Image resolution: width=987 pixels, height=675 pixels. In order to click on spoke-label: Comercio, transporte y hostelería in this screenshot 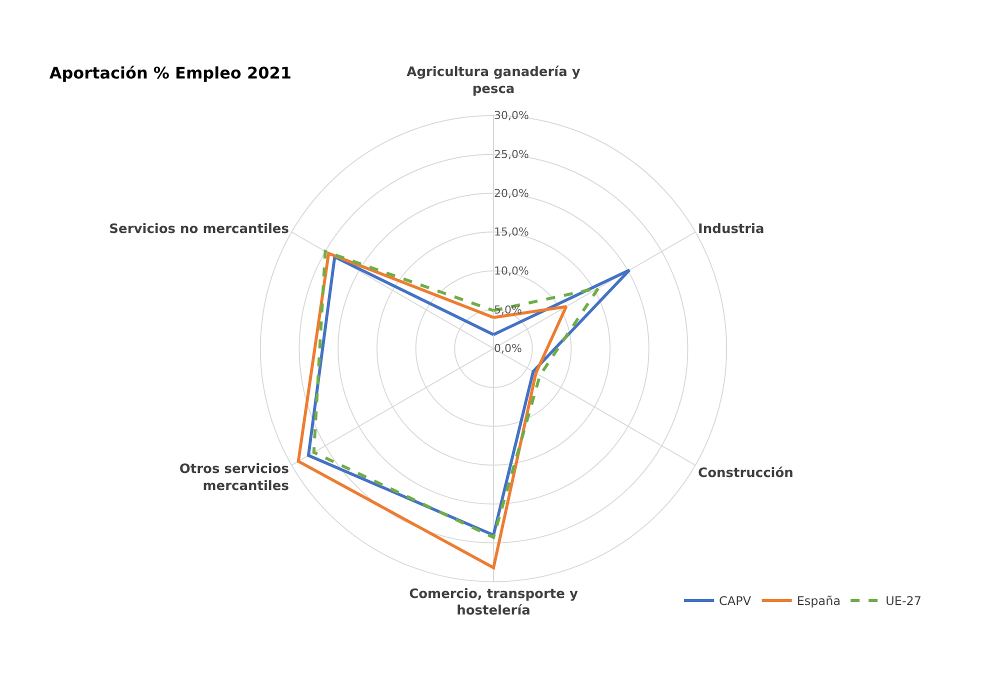, I will do `click(493, 602)`.